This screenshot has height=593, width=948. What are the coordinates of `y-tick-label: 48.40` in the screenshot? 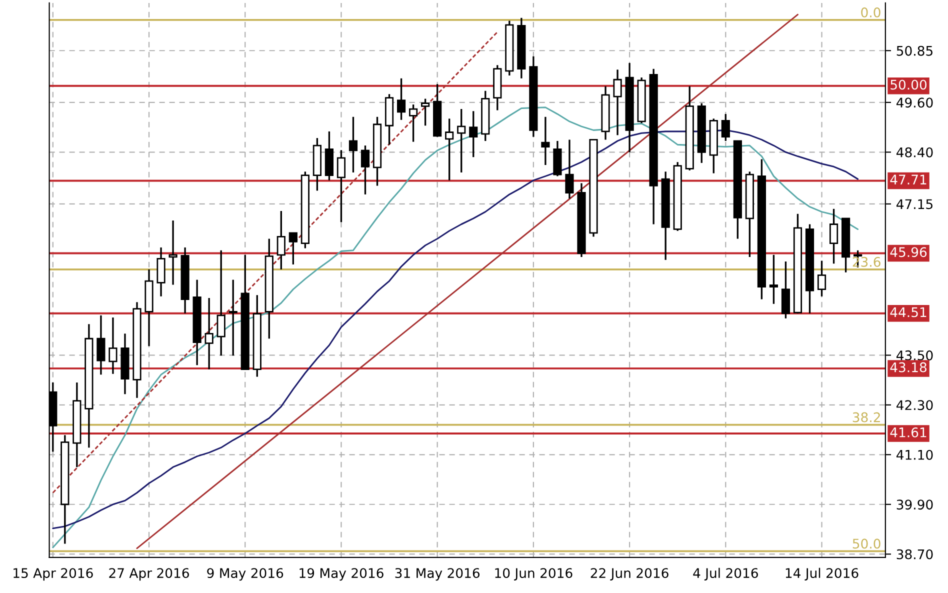 It's located at (914, 152).